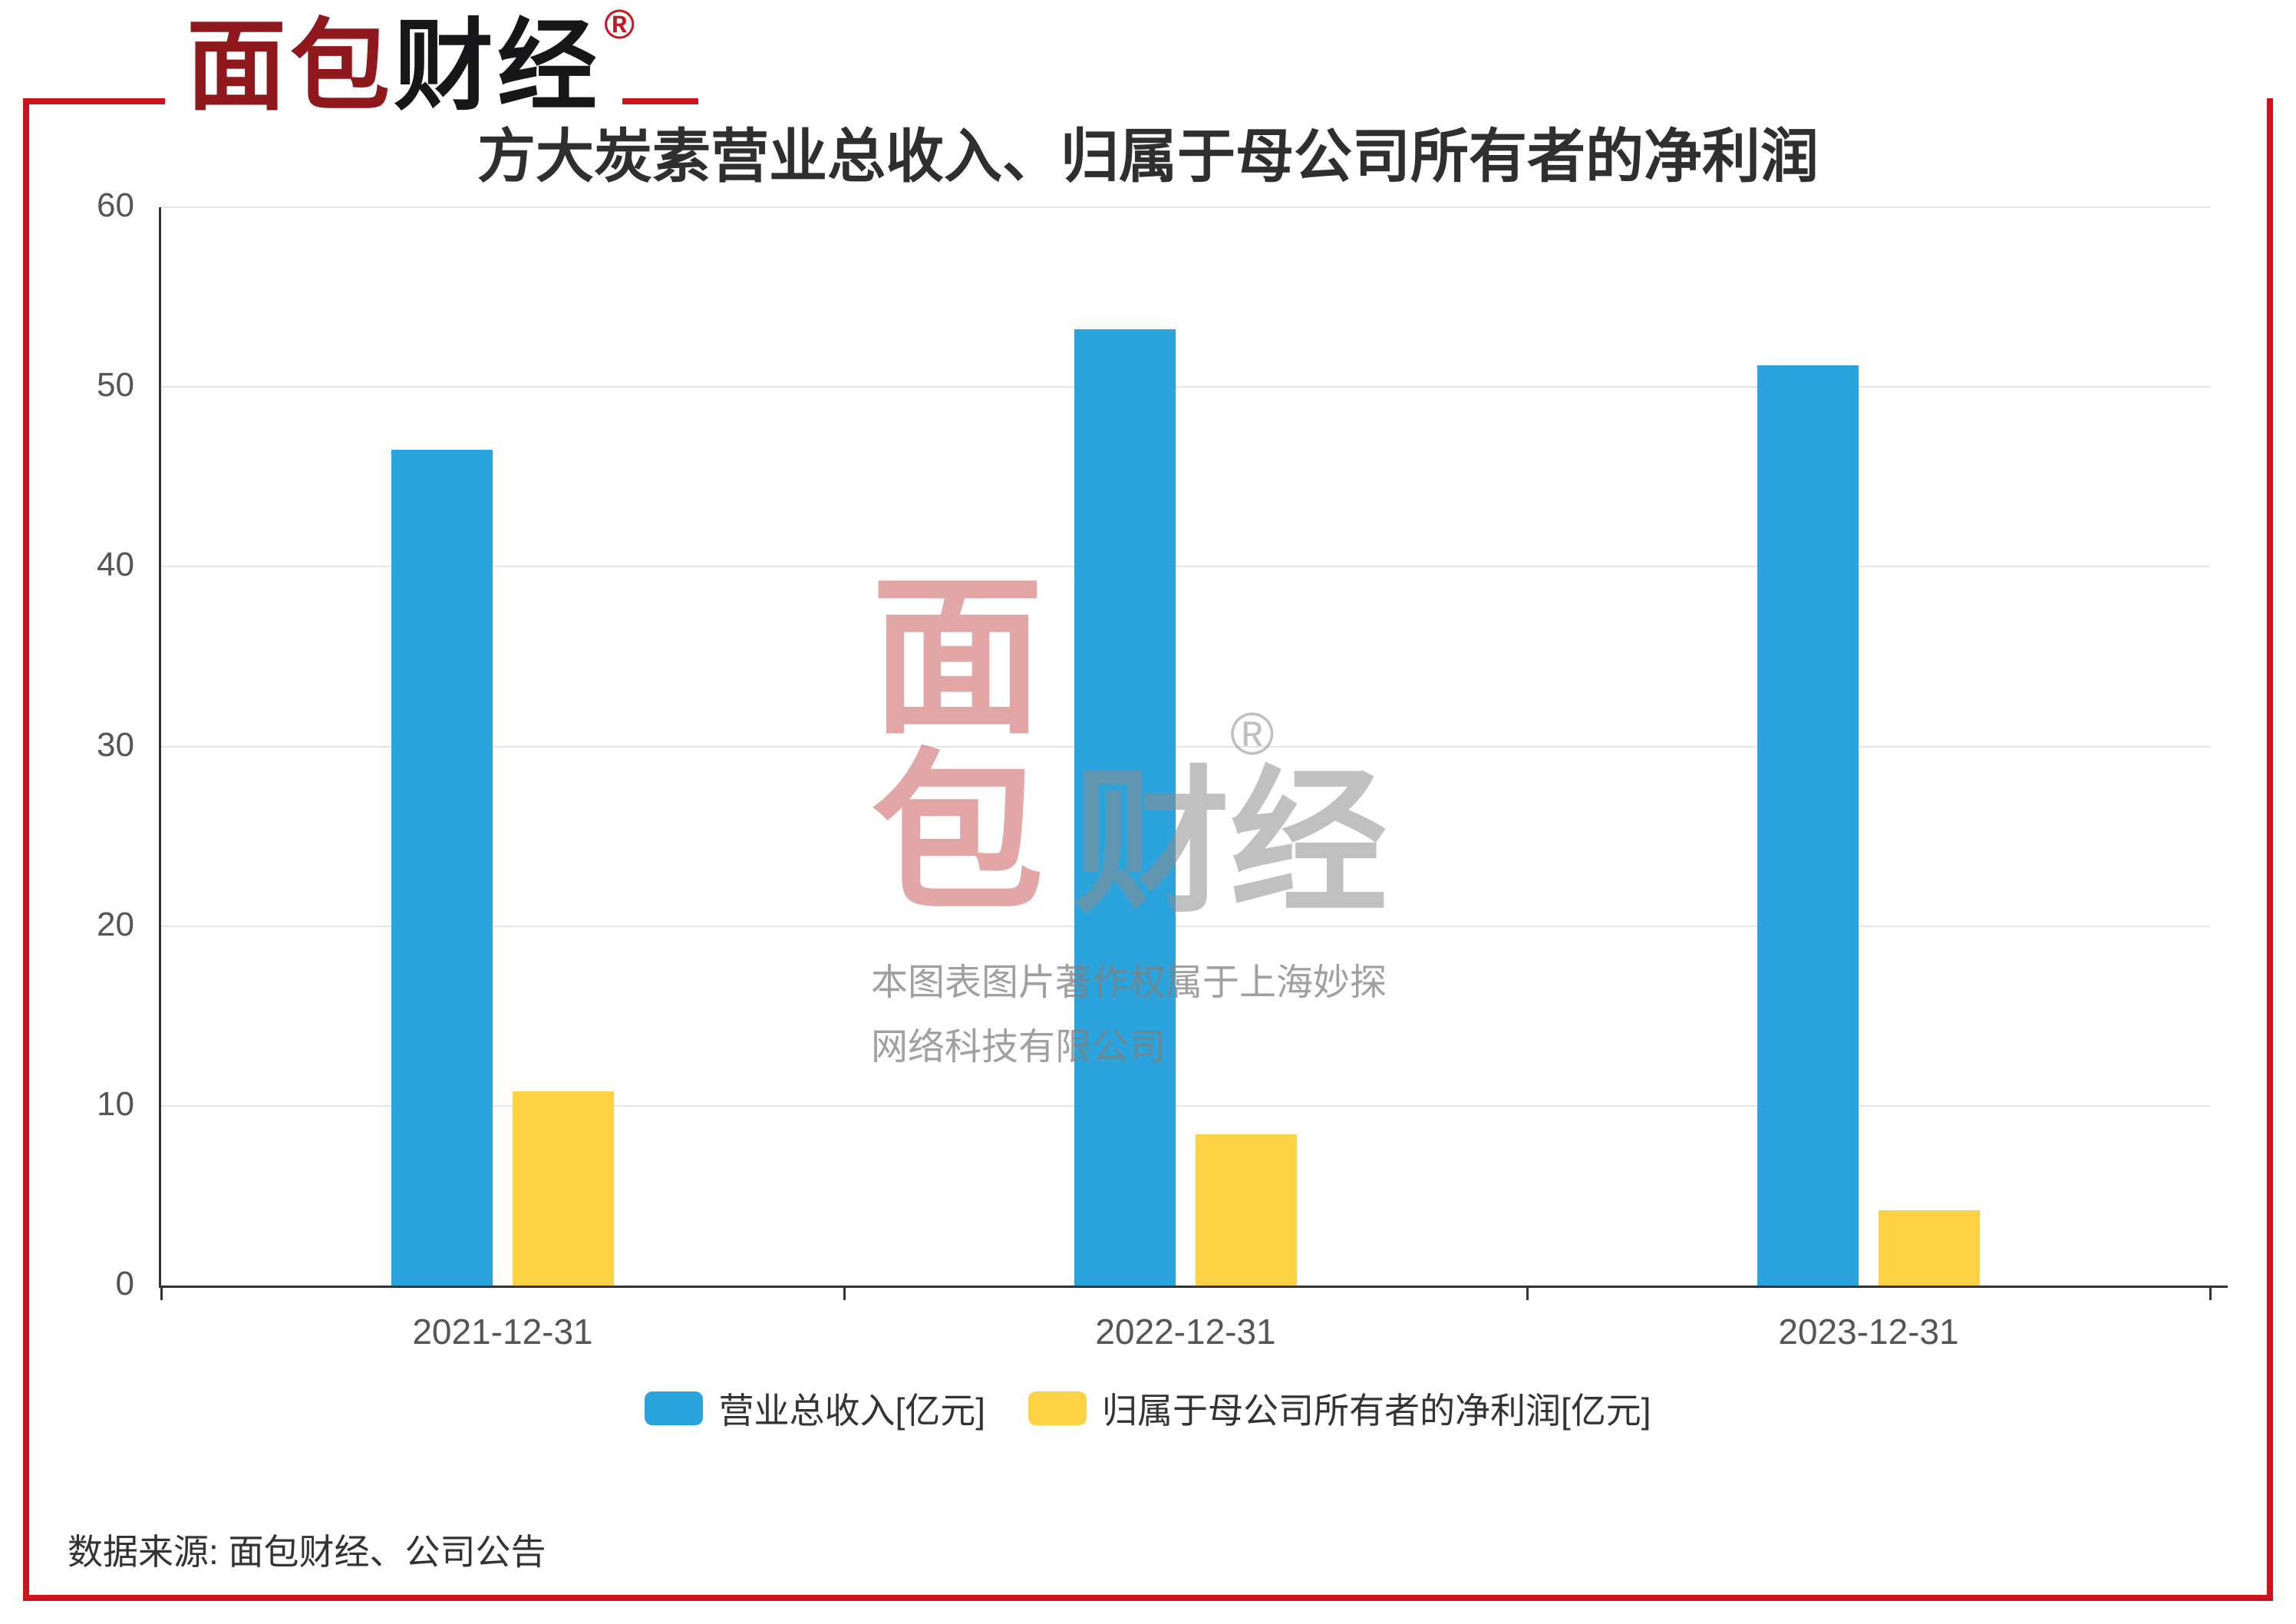 This screenshot has width=2296, height=1624. I want to click on frame-right-border, so click(2270, 849).